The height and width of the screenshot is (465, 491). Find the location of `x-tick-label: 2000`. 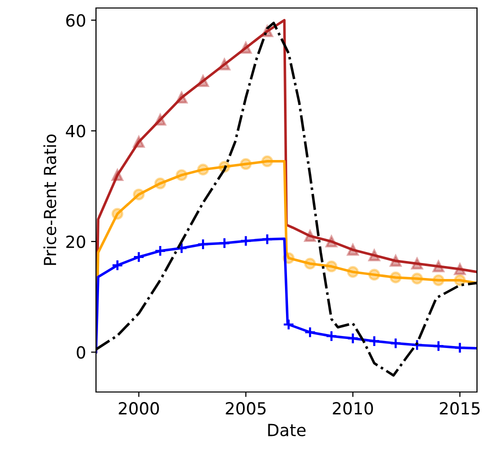

x-tick-label: 2000 is located at coordinates (138, 408).